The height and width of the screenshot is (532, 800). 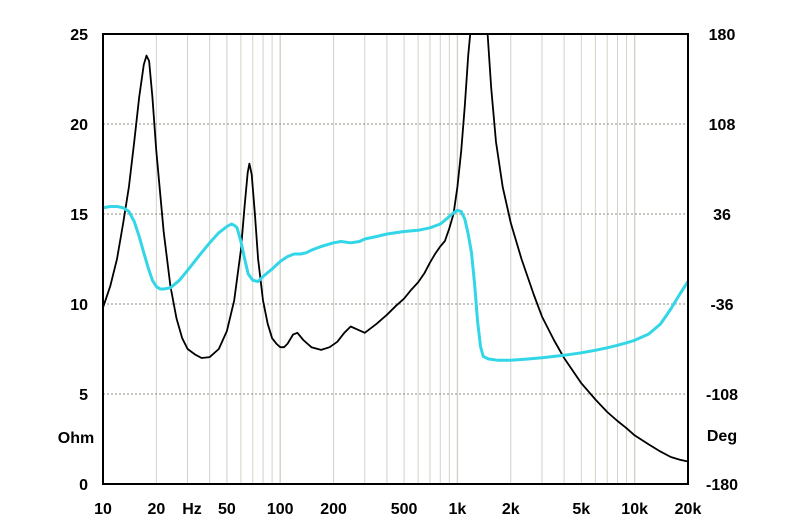 What do you see at coordinates (511, 509) in the screenshot?
I see `x-tick-label: 2k` at bounding box center [511, 509].